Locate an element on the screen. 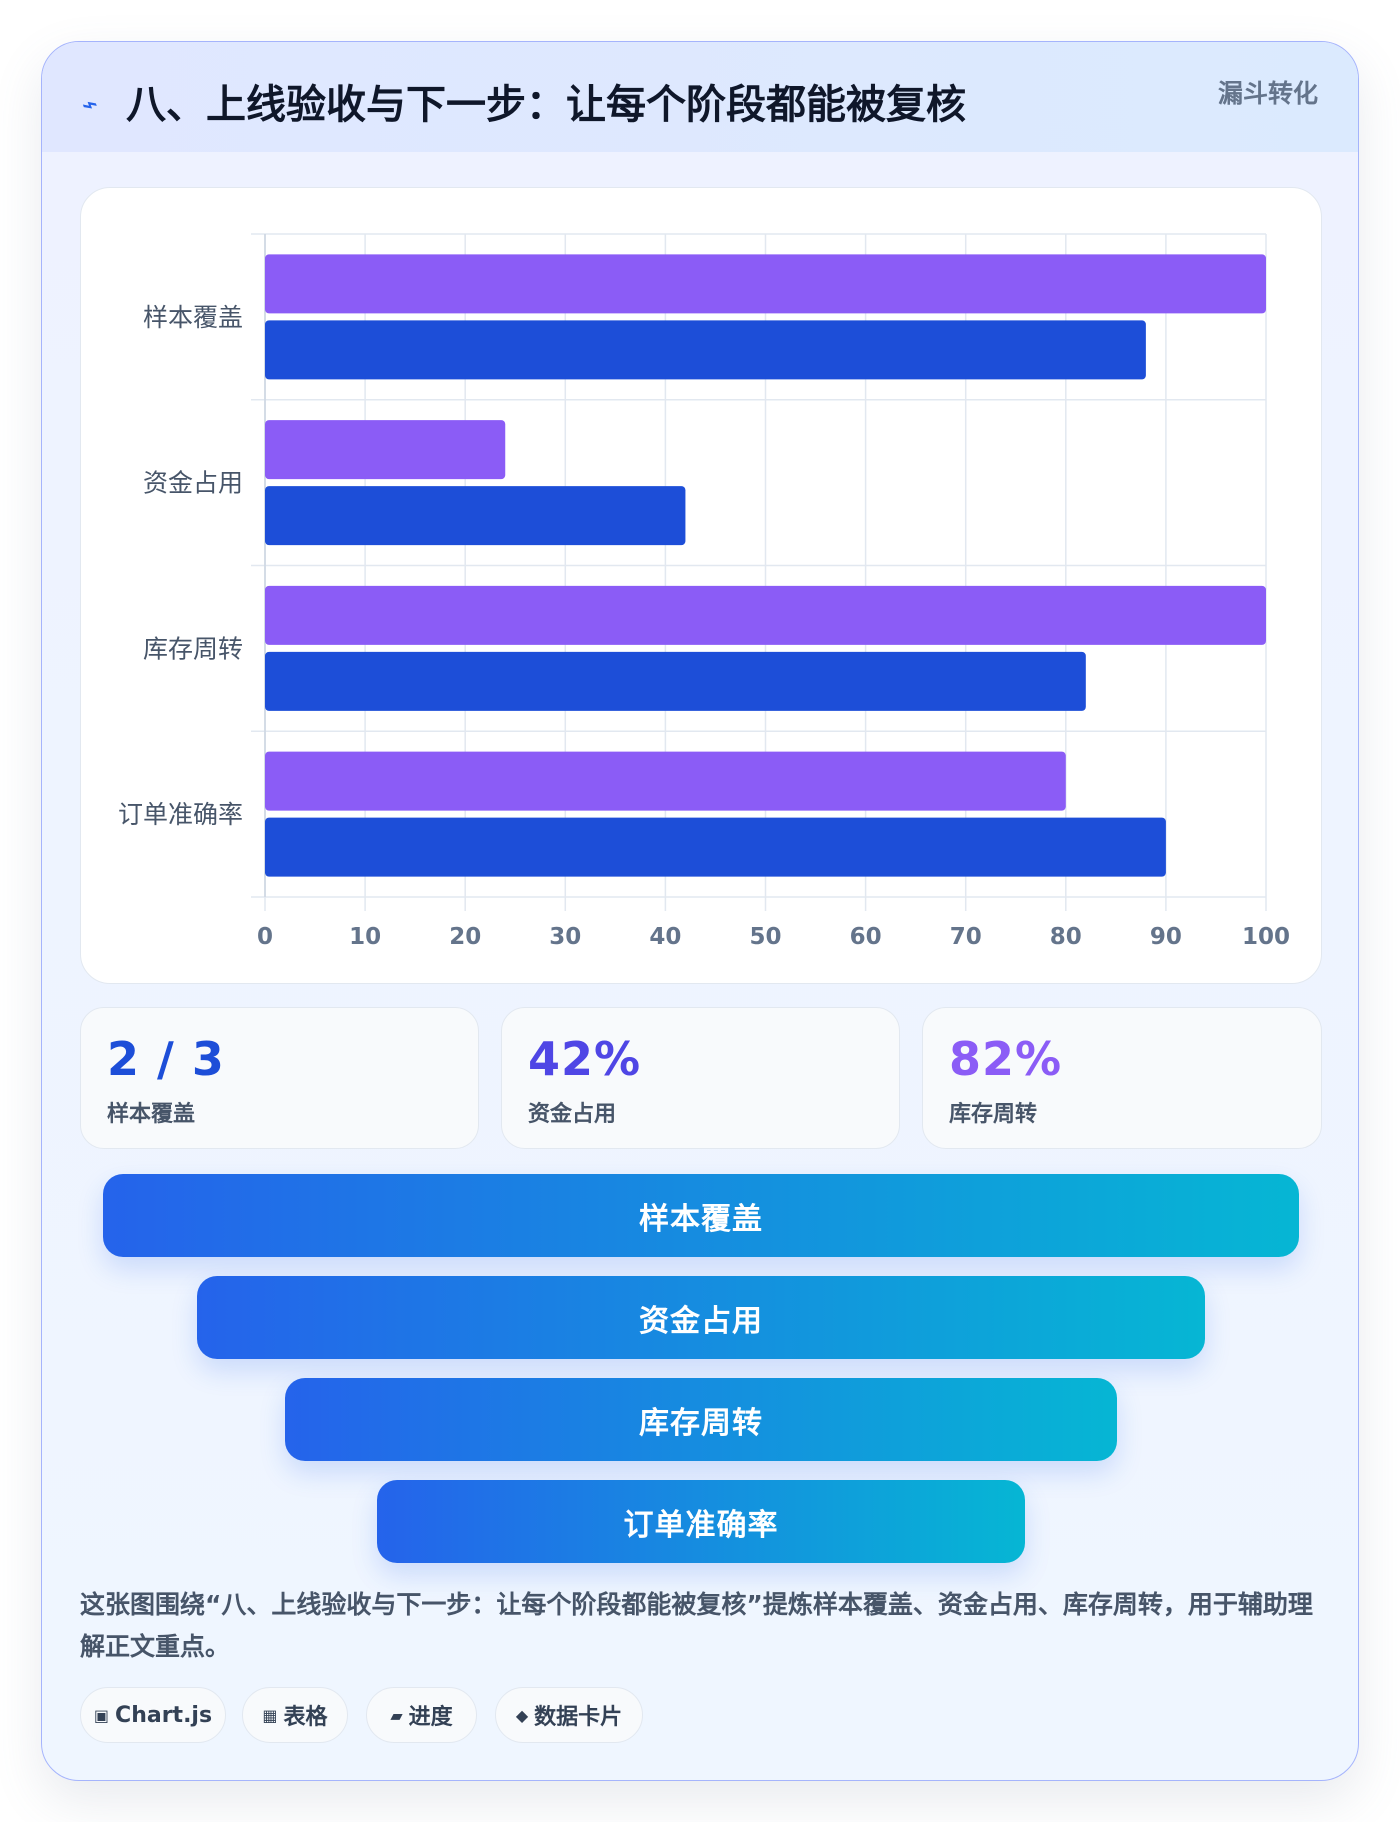 The width and height of the screenshot is (1400, 1822). chip-label: 数据卡片 is located at coordinates (578, 1717).